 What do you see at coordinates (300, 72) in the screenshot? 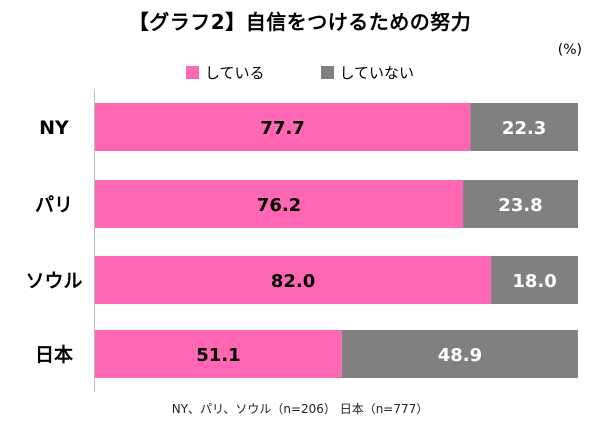
I see `legend: している していない` at bounding box center [300, 72].